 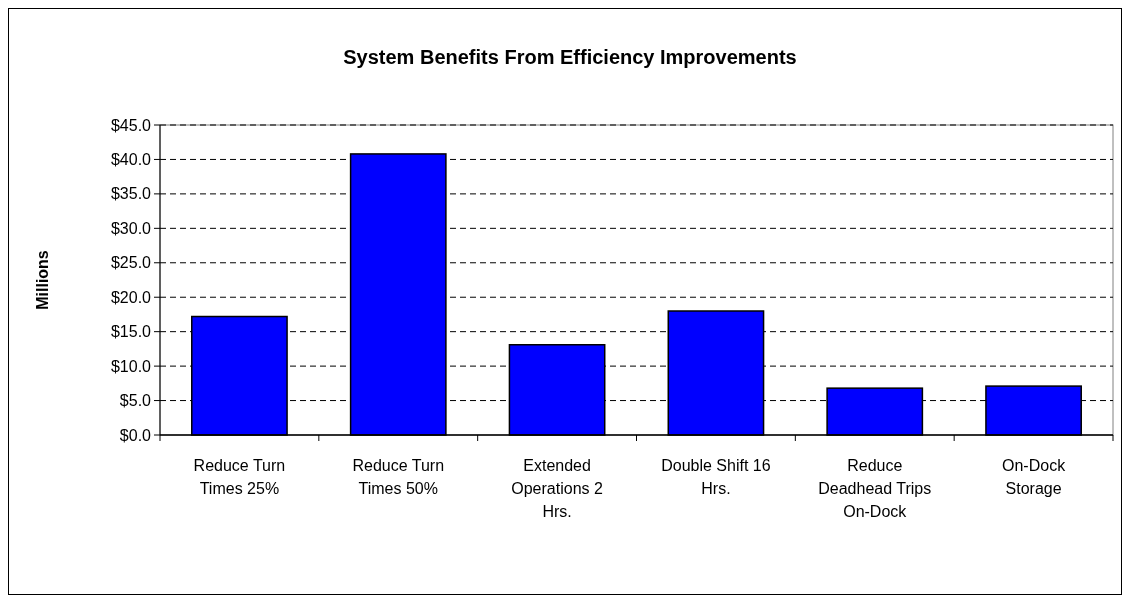 I want to click on y-tick-label: $15.0, so click(x=131, y=332).